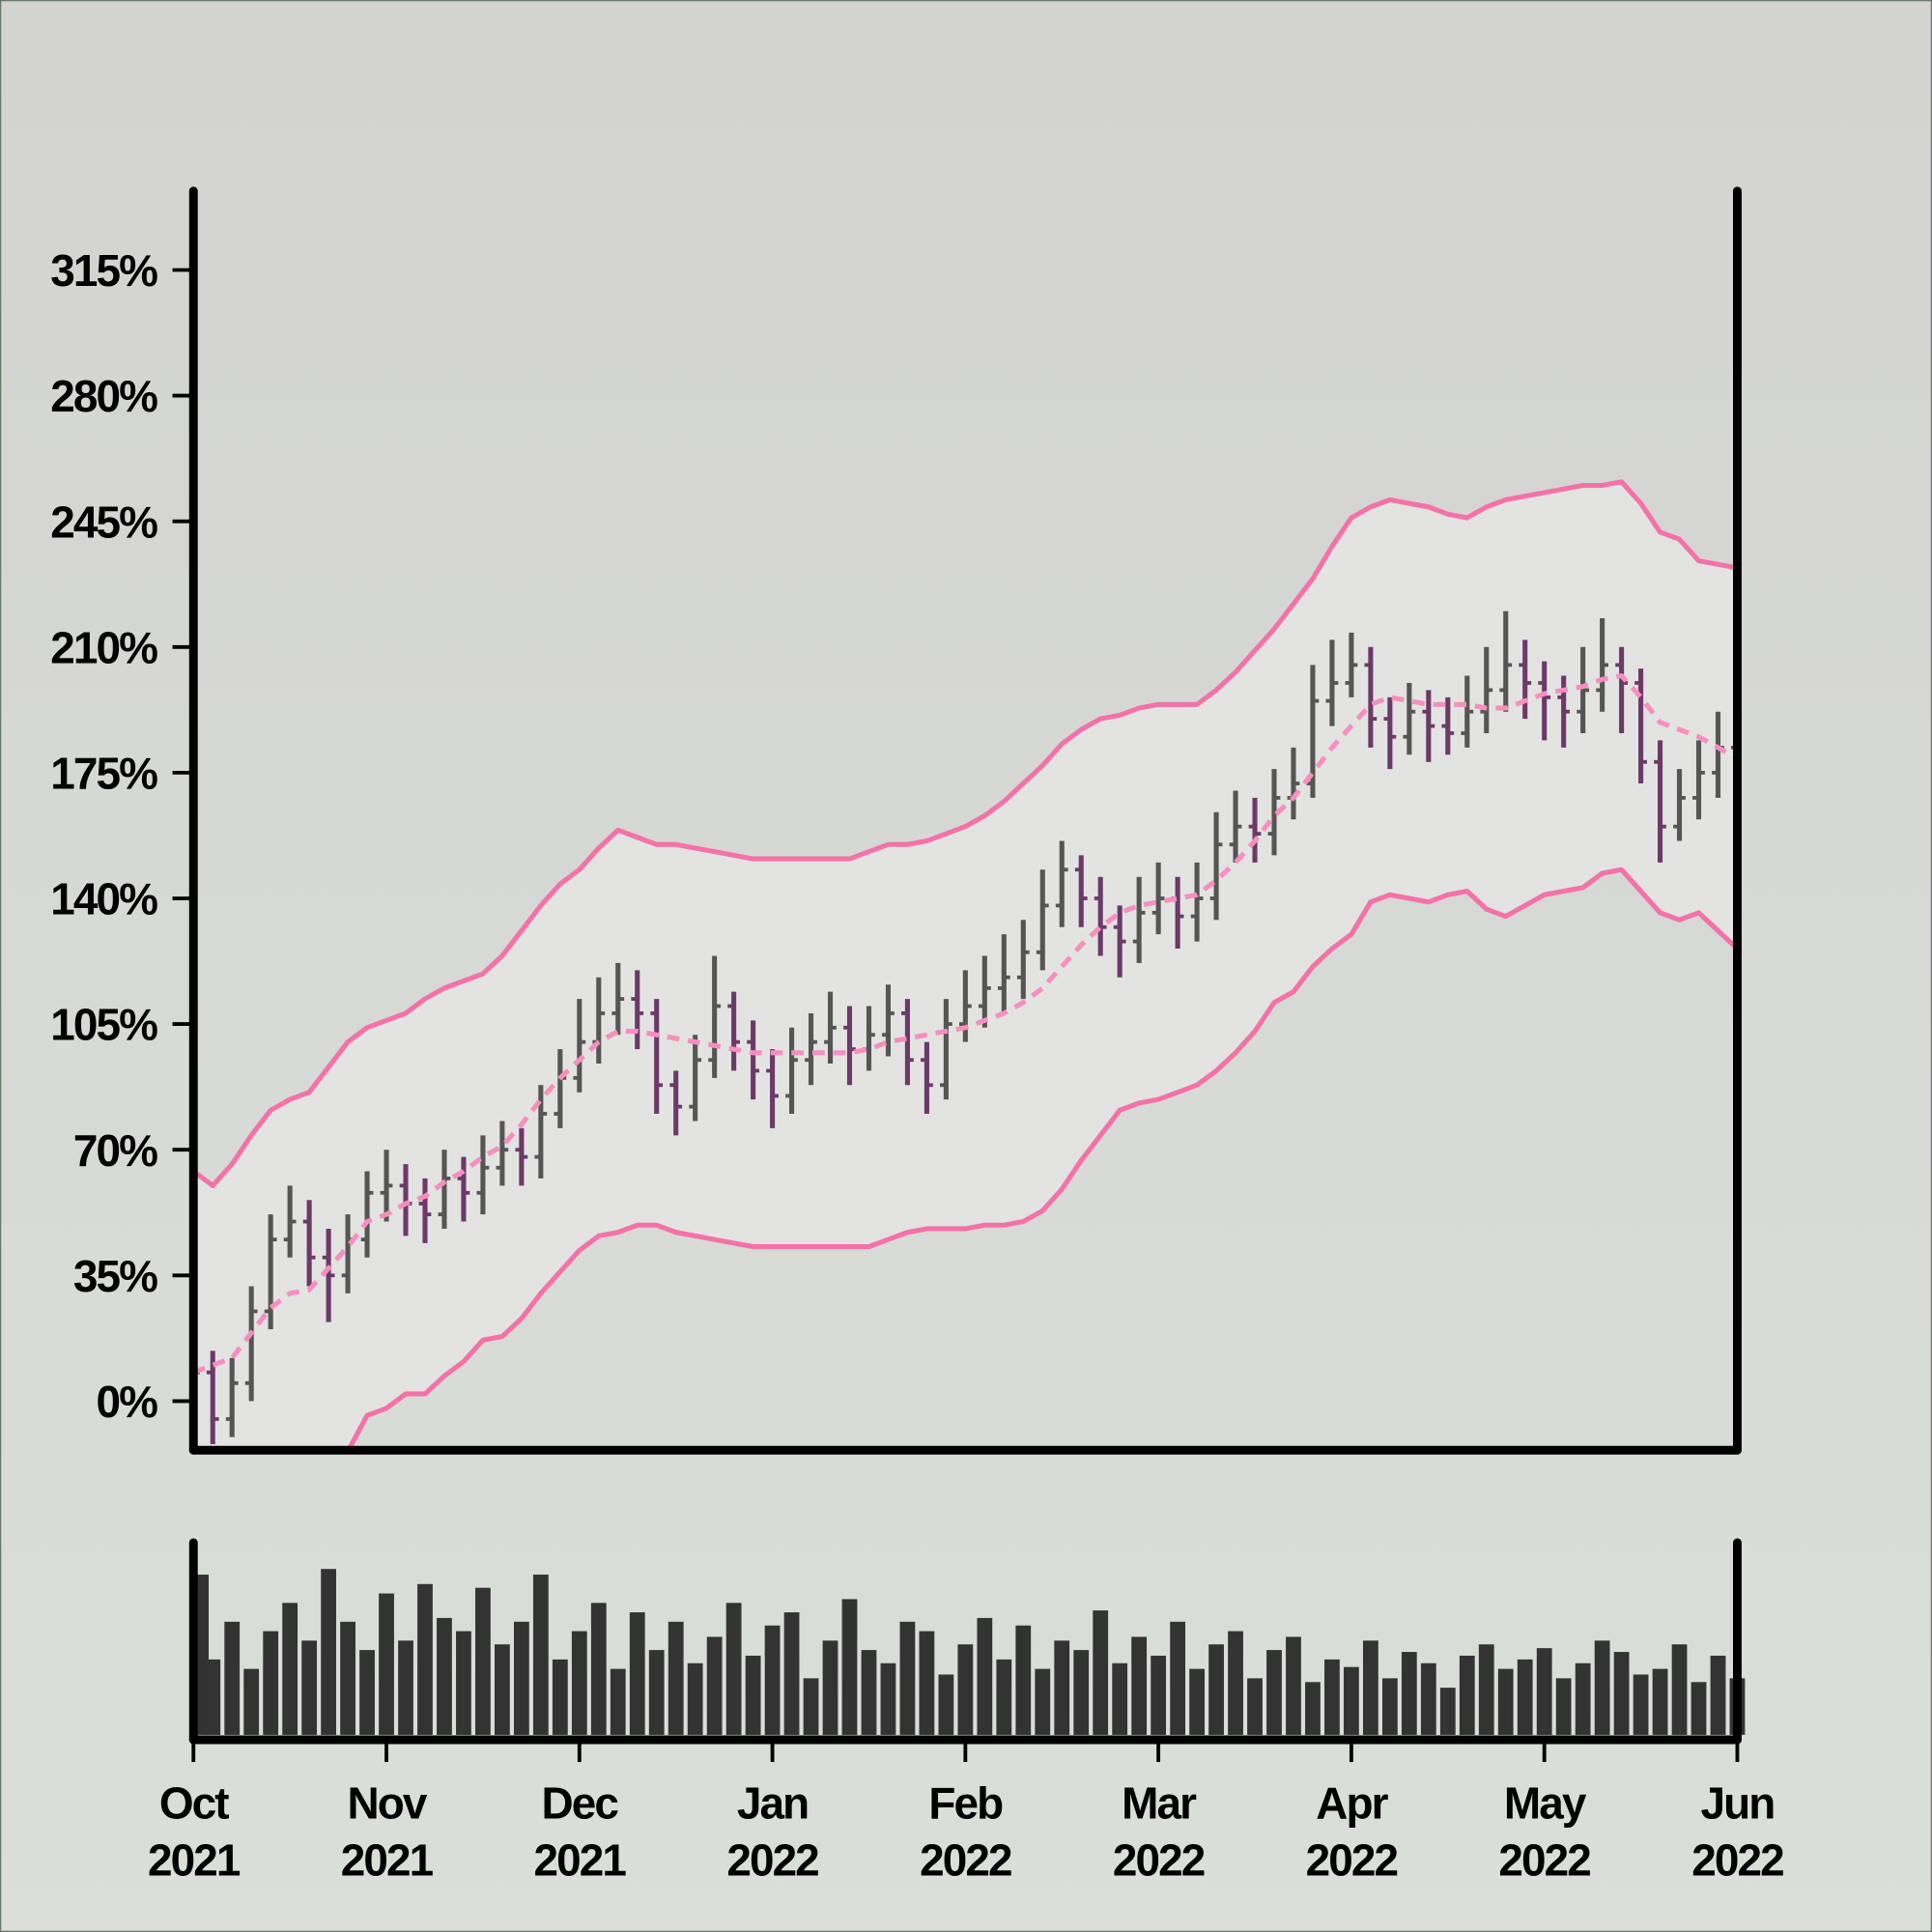 The width and height of the screenshot is (1932, 1932). Describe the element at coordinates (115, 1276) in the screenshot. I see `y-tick-label: 35%` at that location.